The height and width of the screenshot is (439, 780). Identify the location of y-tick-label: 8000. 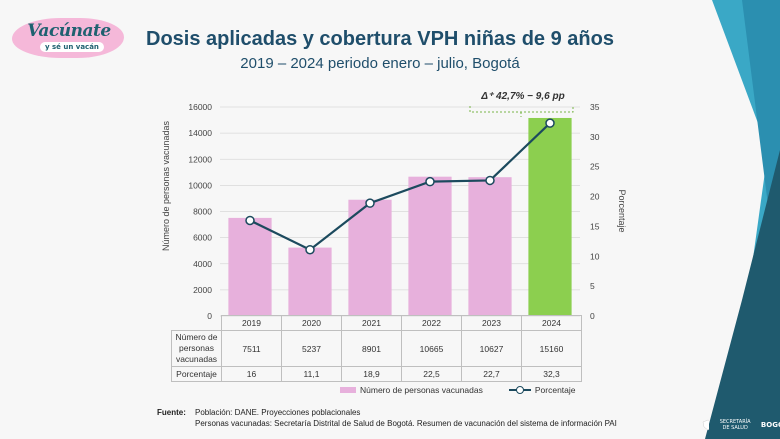
(202, 212).